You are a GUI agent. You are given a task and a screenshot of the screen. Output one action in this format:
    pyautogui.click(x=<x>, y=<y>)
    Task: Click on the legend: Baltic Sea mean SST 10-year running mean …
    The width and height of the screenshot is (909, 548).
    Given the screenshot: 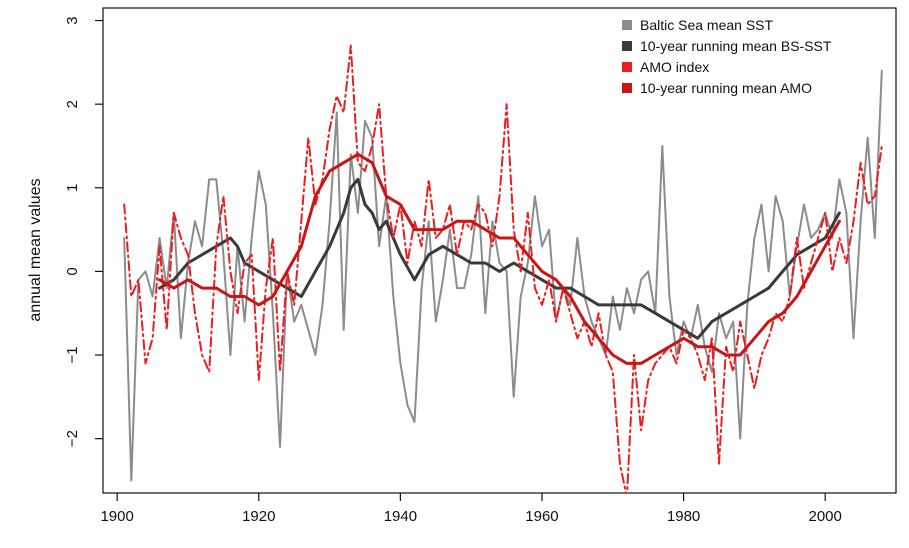 What is the action you would take?
    pyautogui.click(x=727, y=56)
    